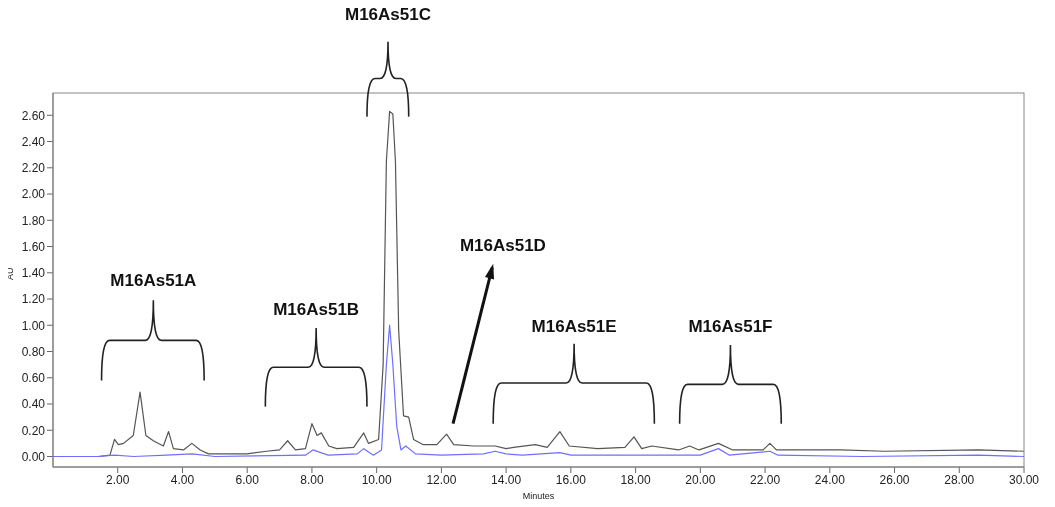 This screenshot has height=507, width=1055. I want to click on y-tick-label: 1.60, so click(33, 246).